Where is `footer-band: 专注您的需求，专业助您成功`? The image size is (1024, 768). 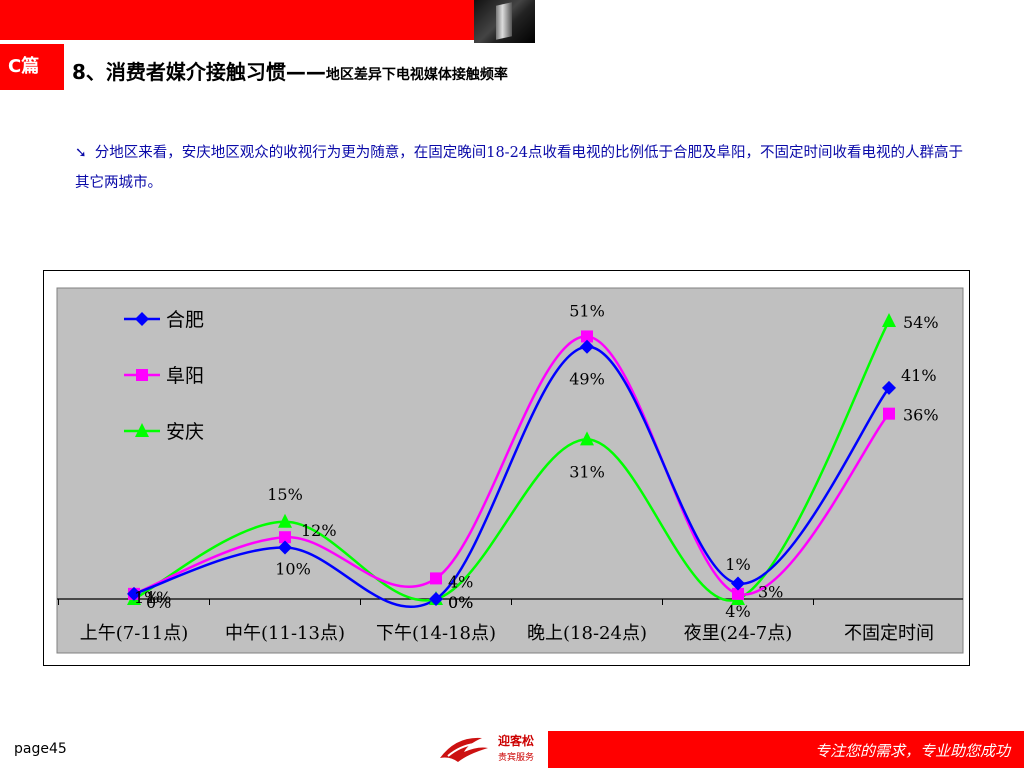 footer-band: 专注您的需求，专业助您成功 is located at coordinates (786, 749).